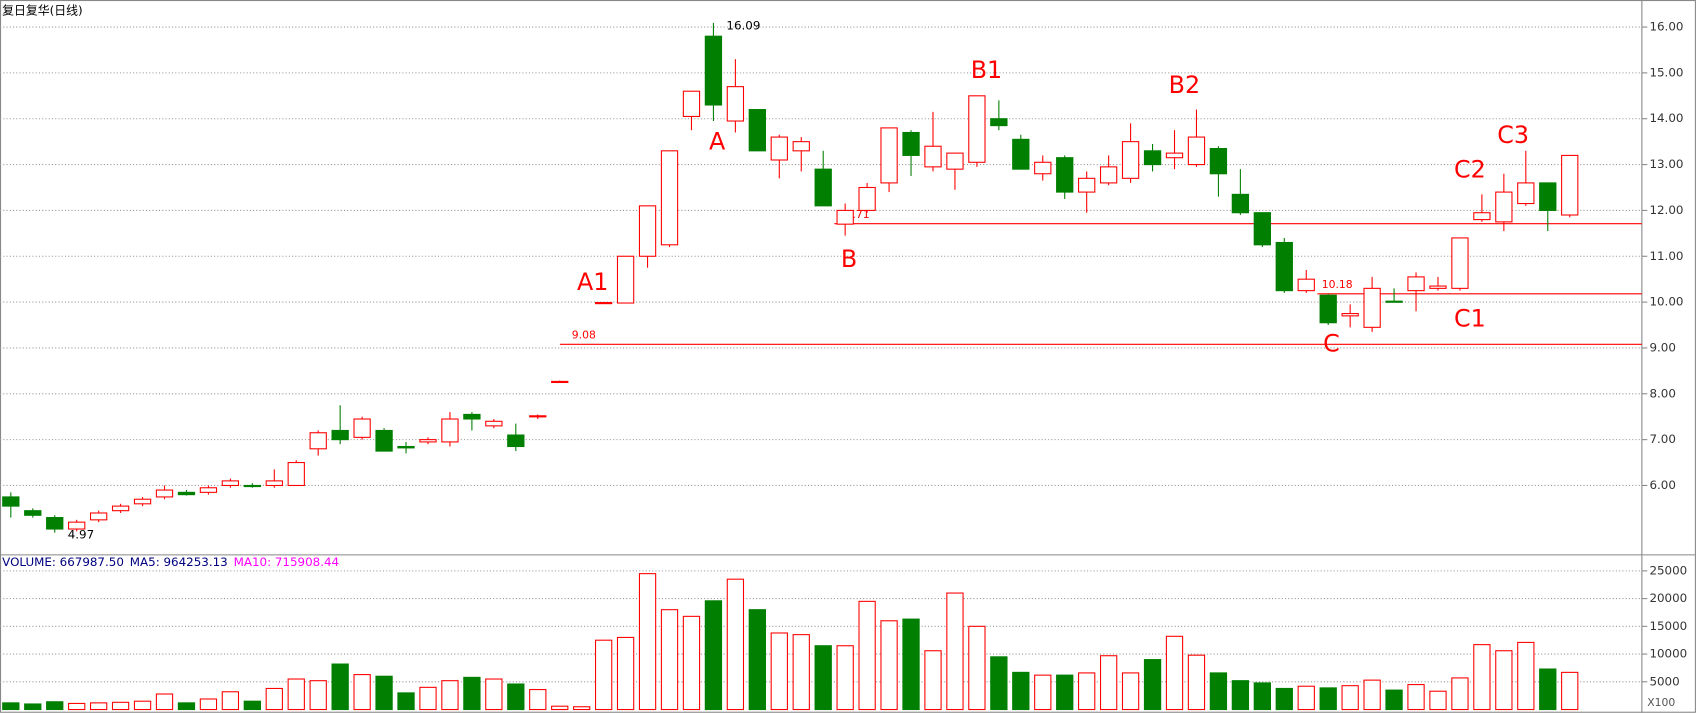  Describe the element at coordinates (986, 70) in the screenshot. I see `wave-label: B1` at that location.